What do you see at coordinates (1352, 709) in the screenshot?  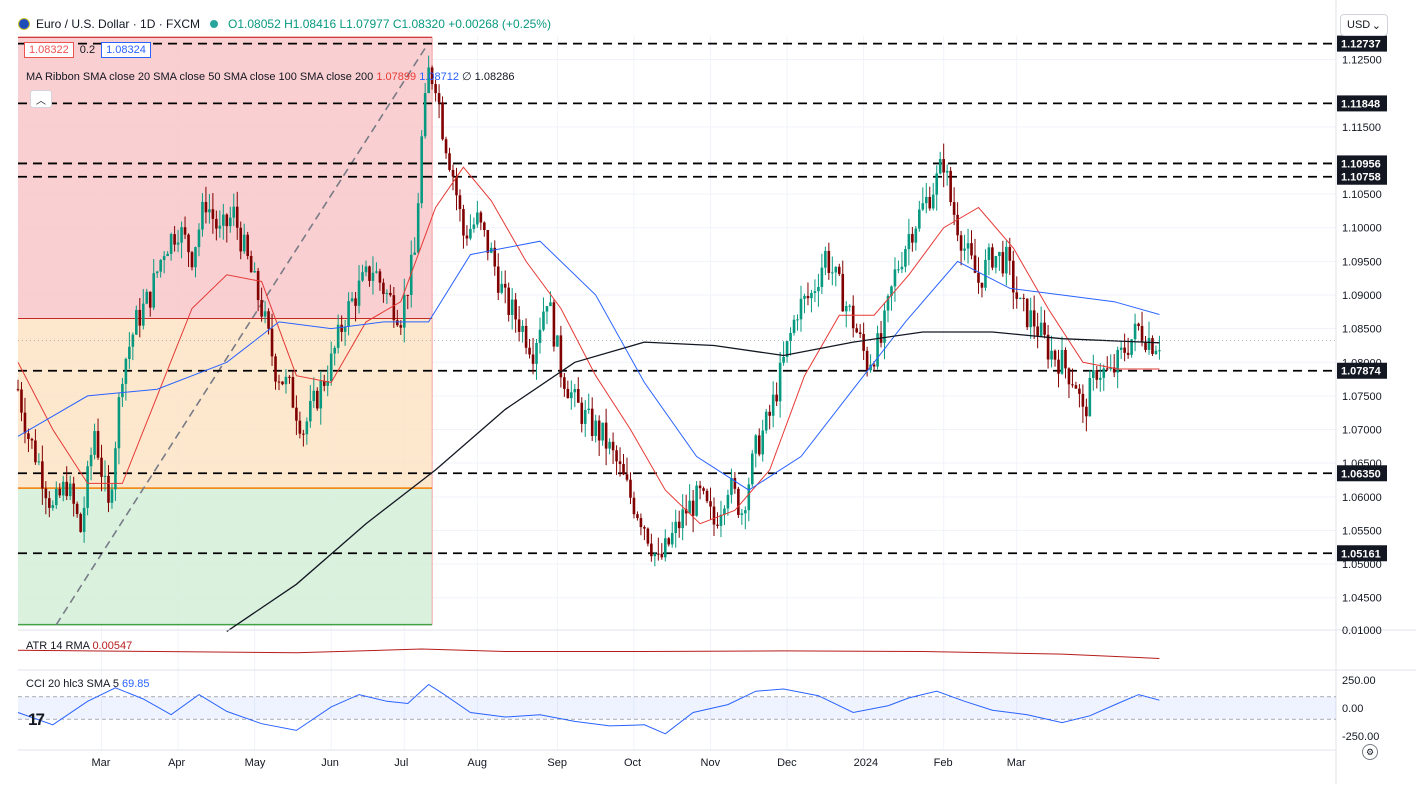 I see `cci-tick-label: 0.00` at bounding box center [1352, 709].